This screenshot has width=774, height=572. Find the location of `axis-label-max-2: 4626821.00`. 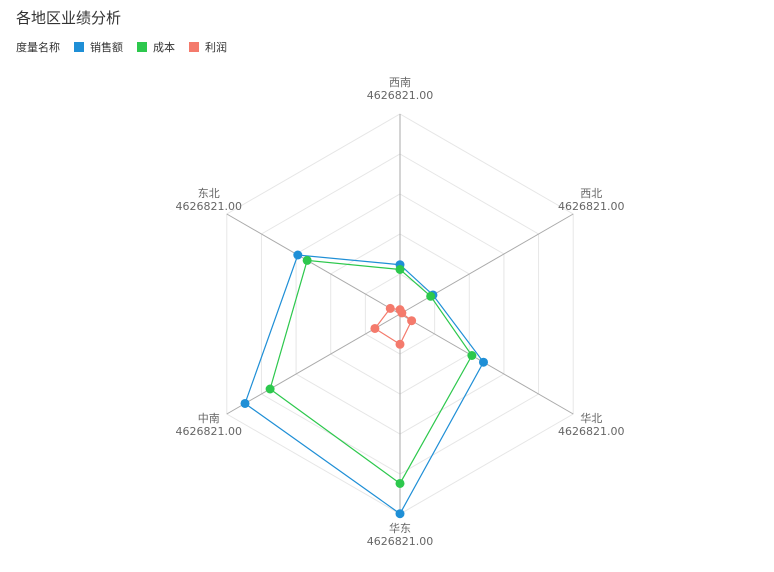

axis-label-max-2: 4626821.00 is located at coordinates (591, 431).